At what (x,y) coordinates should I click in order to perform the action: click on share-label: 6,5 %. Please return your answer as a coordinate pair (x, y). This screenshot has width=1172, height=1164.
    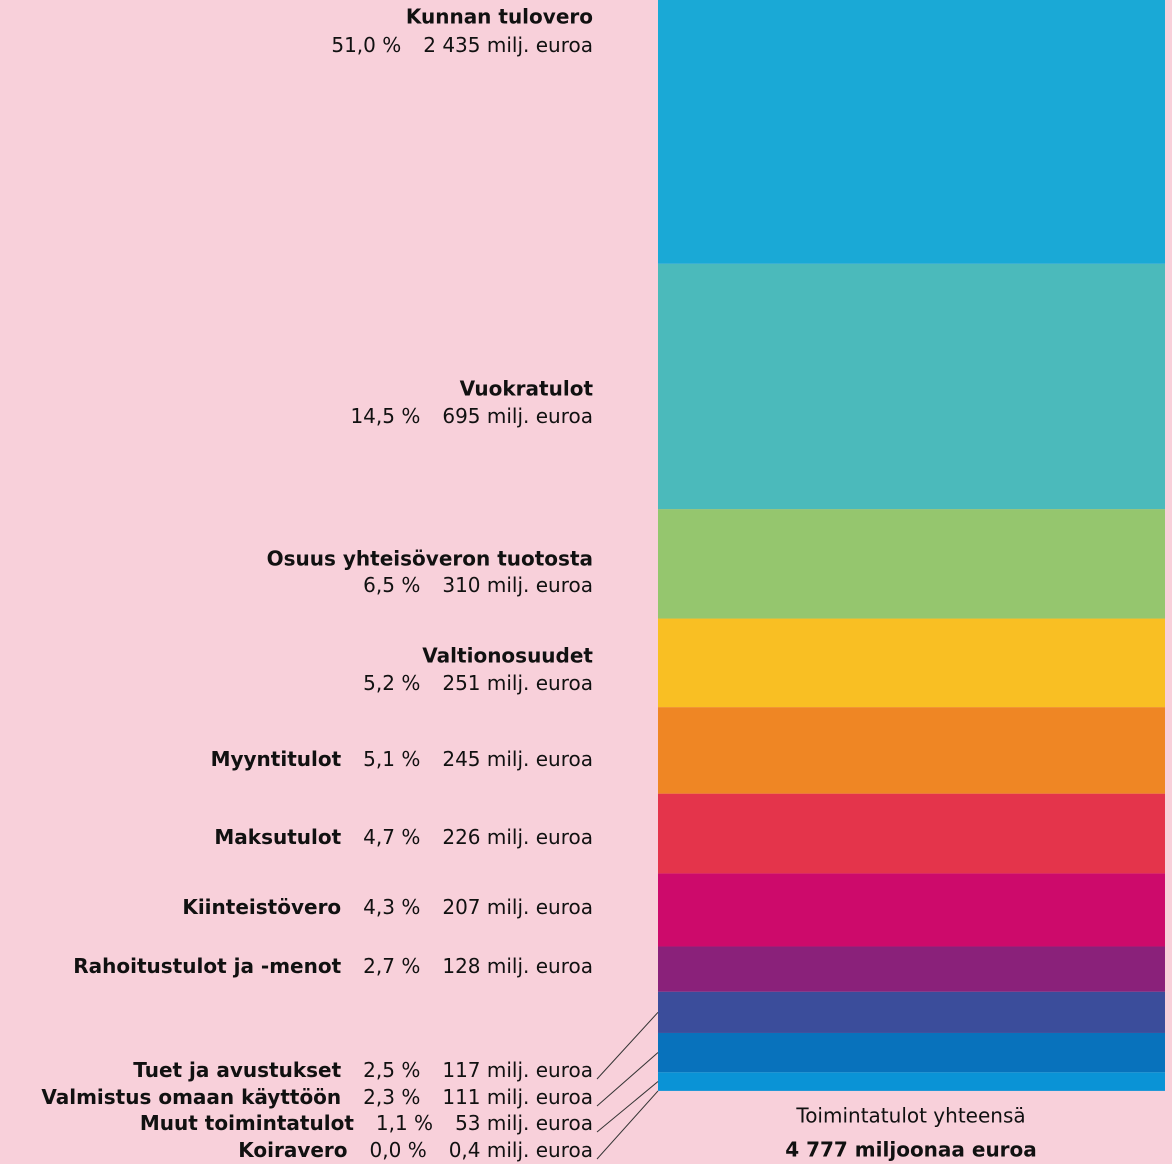
    Looking at the image, I should click on (391, 585).